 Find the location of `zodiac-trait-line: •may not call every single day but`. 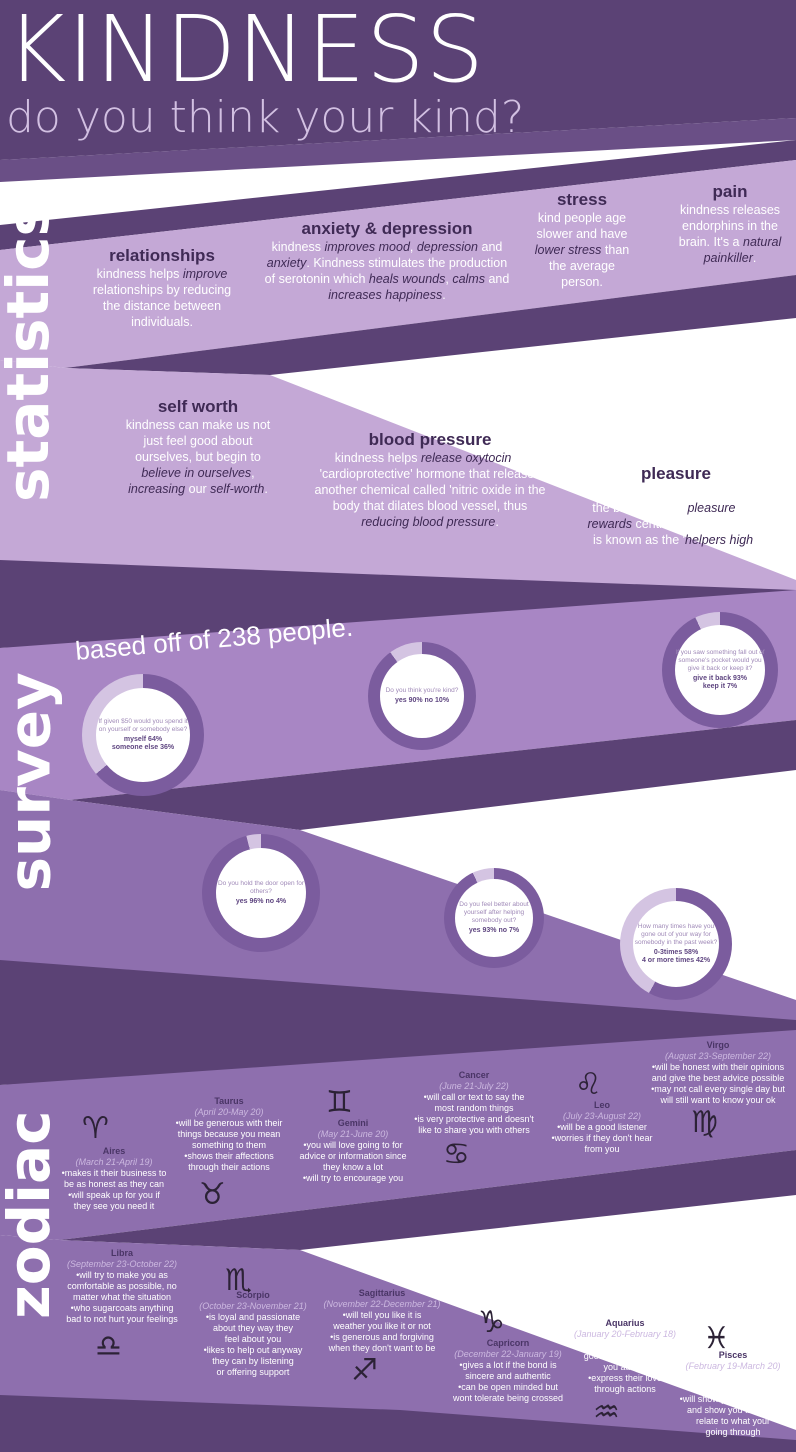

zodiac-trait-line: •may not call every single day but is located at coordinates (718, 1089).